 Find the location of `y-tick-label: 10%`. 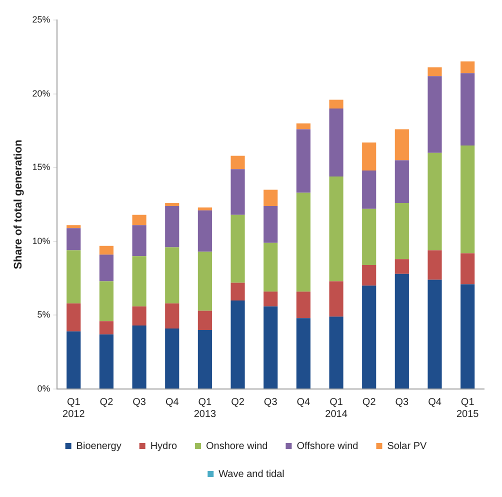

y-tick-label: 10% is located at coordinates (41, 241).